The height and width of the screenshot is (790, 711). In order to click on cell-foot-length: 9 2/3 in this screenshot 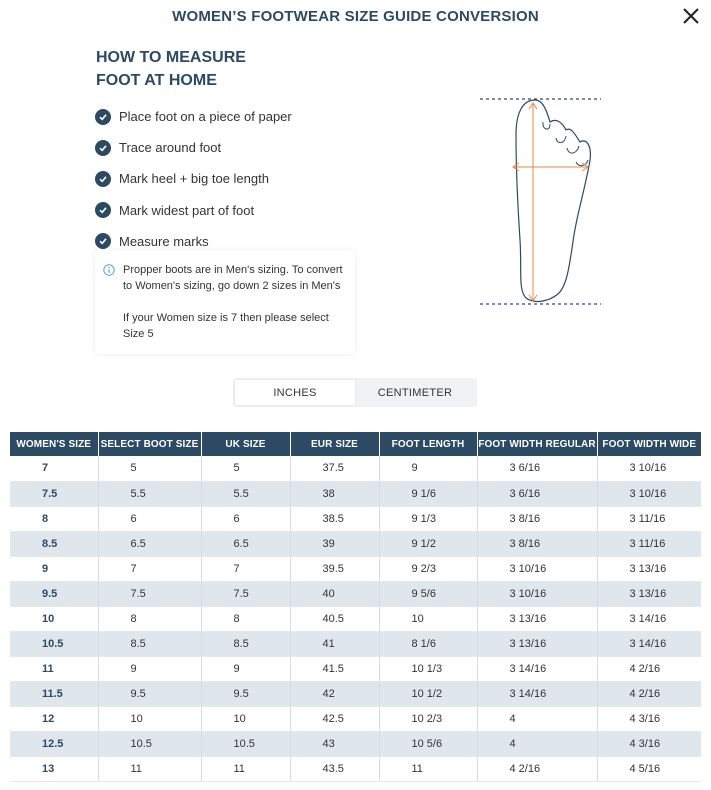, I will do `click(428, 569)`.